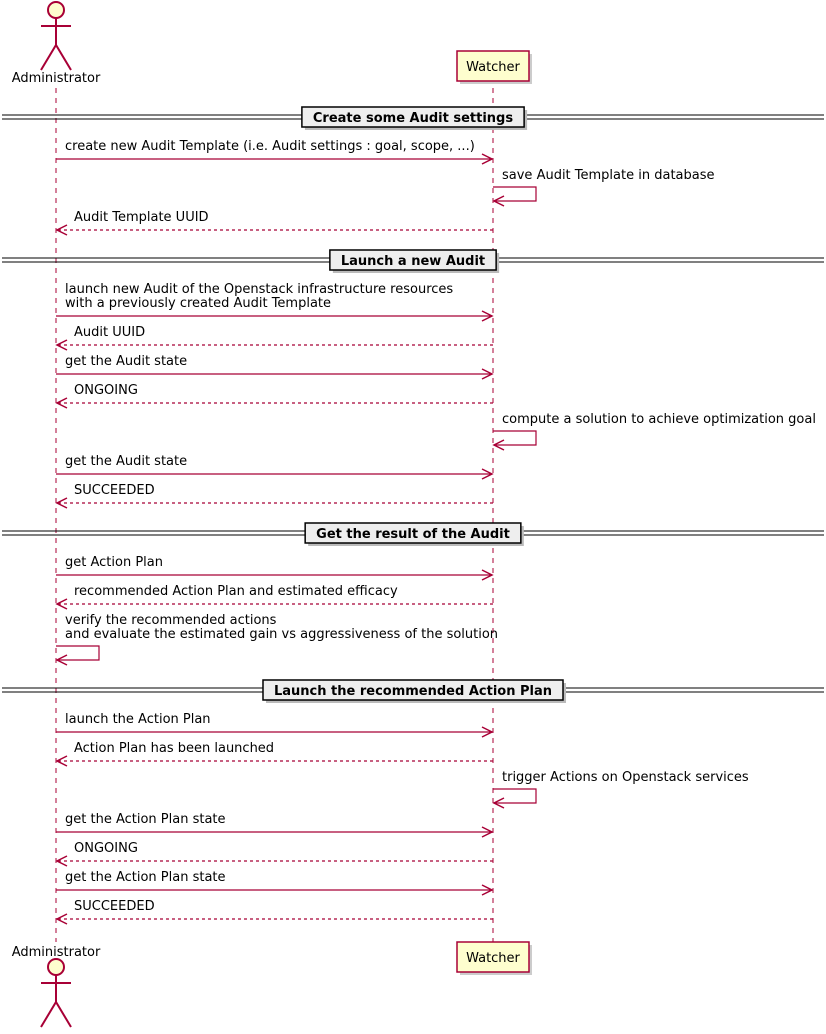 The image size is (826, 1034). Describe the element at coordinates (625, 777) in the screenshot. I see `message-text: trigger Actions on Openstack services` at that location.